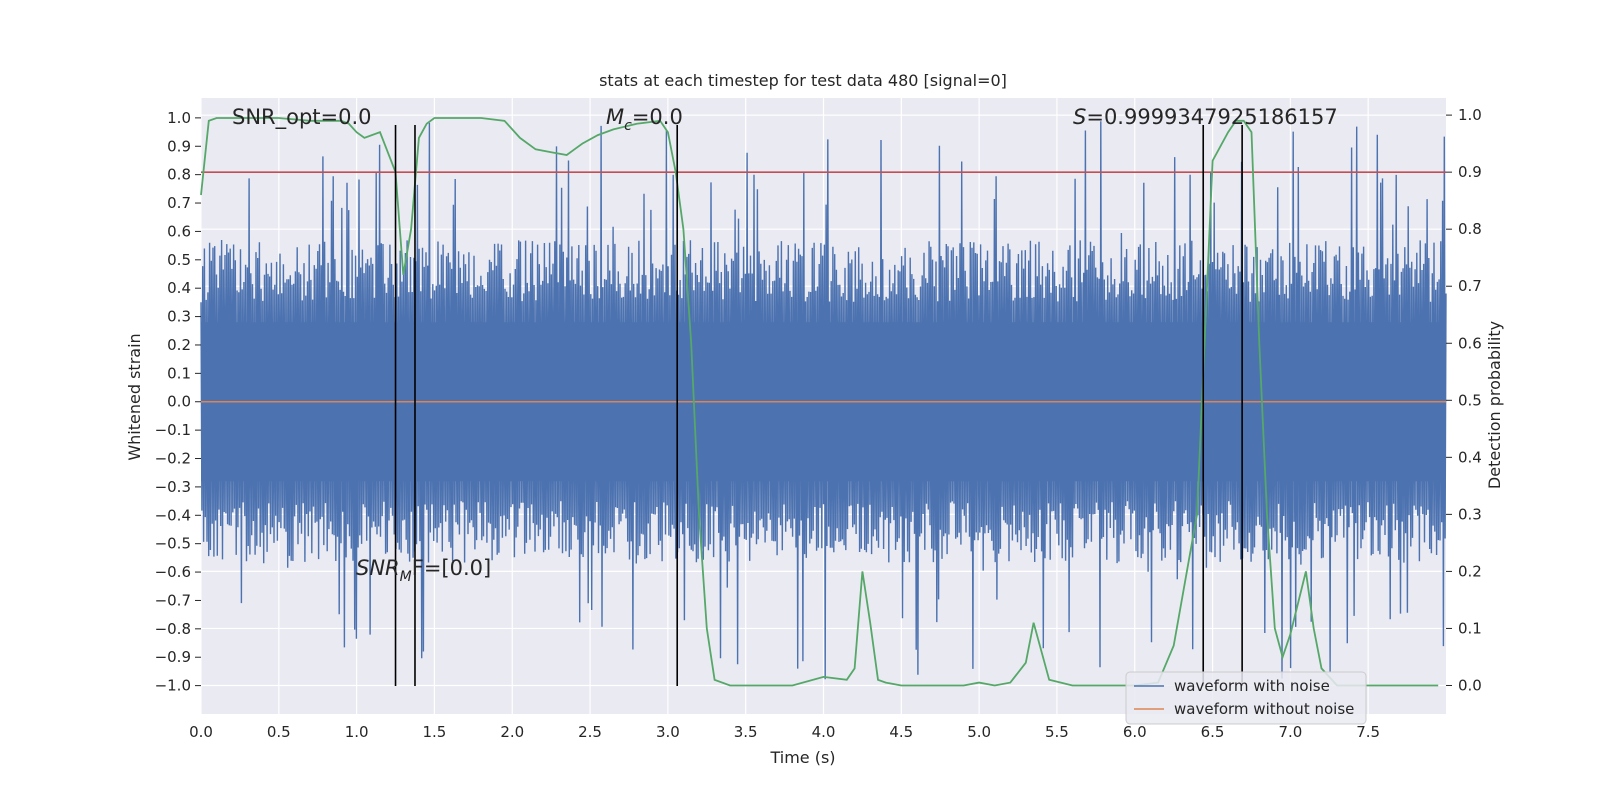  Describe the element at coordinates (1057, 732) in the screenshot. I see `x-tick-11: 5.5` at that location.